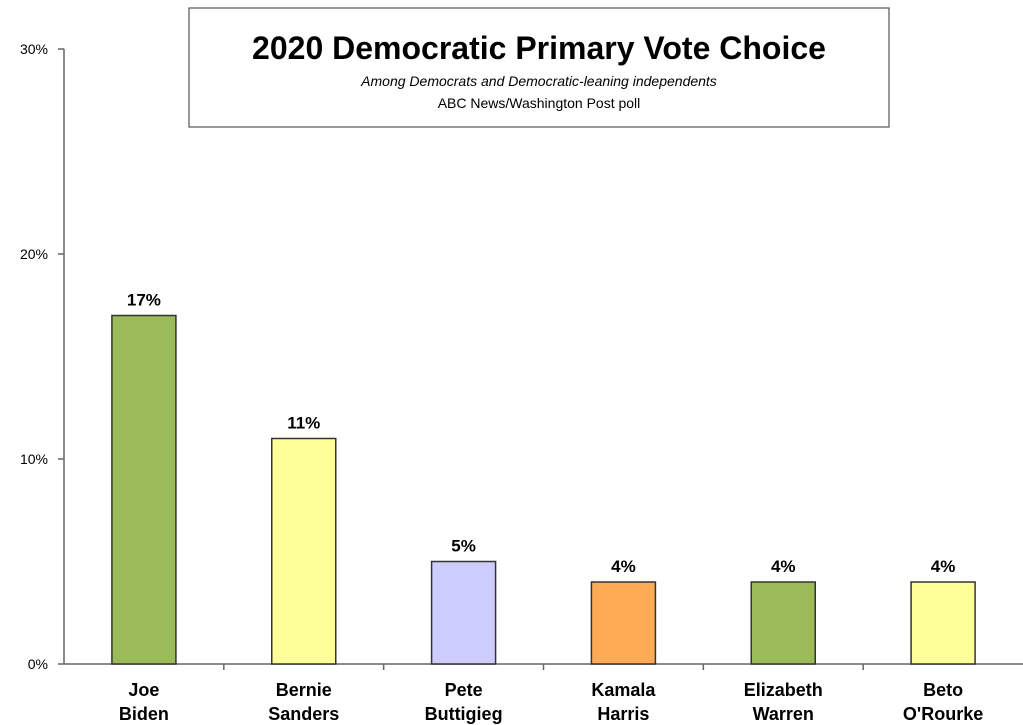 The width and height of the screenshot is (1023, 725). I want to click on y-tick-label: 0%, so click(38, 664).